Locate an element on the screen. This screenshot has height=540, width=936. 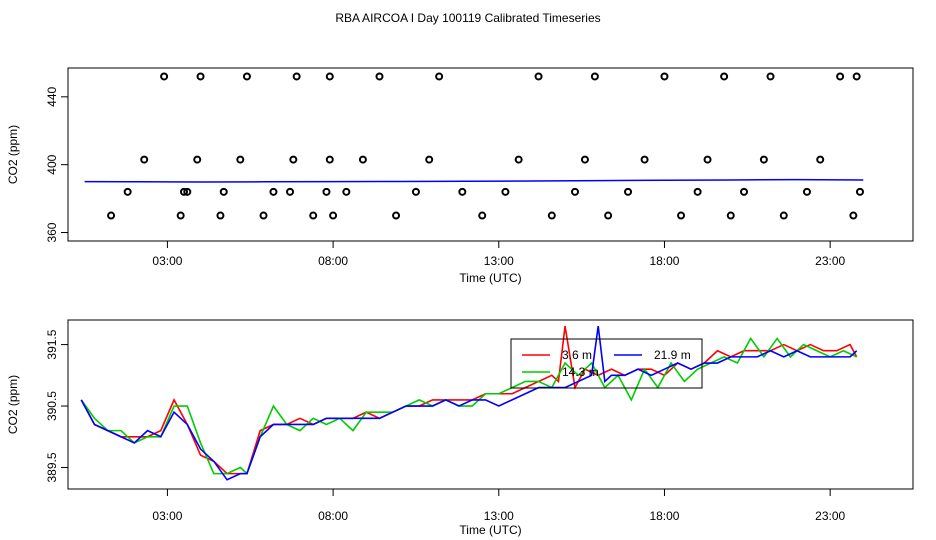
legend: 3.6 m 14.3 m 21.9 m is located at coordinates (606, 363).